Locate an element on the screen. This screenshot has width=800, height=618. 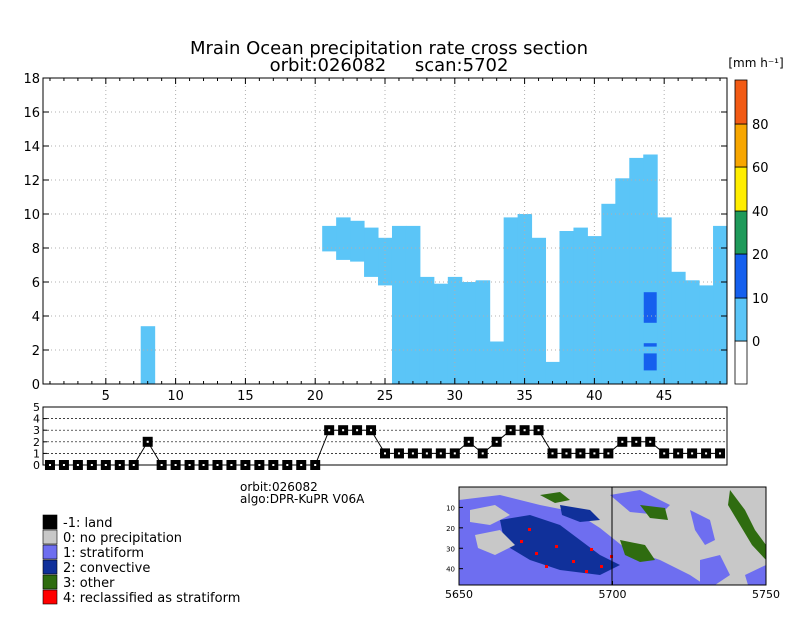
legend-label: 4: reclassified as stratiform is located at coordinates (151, 598).